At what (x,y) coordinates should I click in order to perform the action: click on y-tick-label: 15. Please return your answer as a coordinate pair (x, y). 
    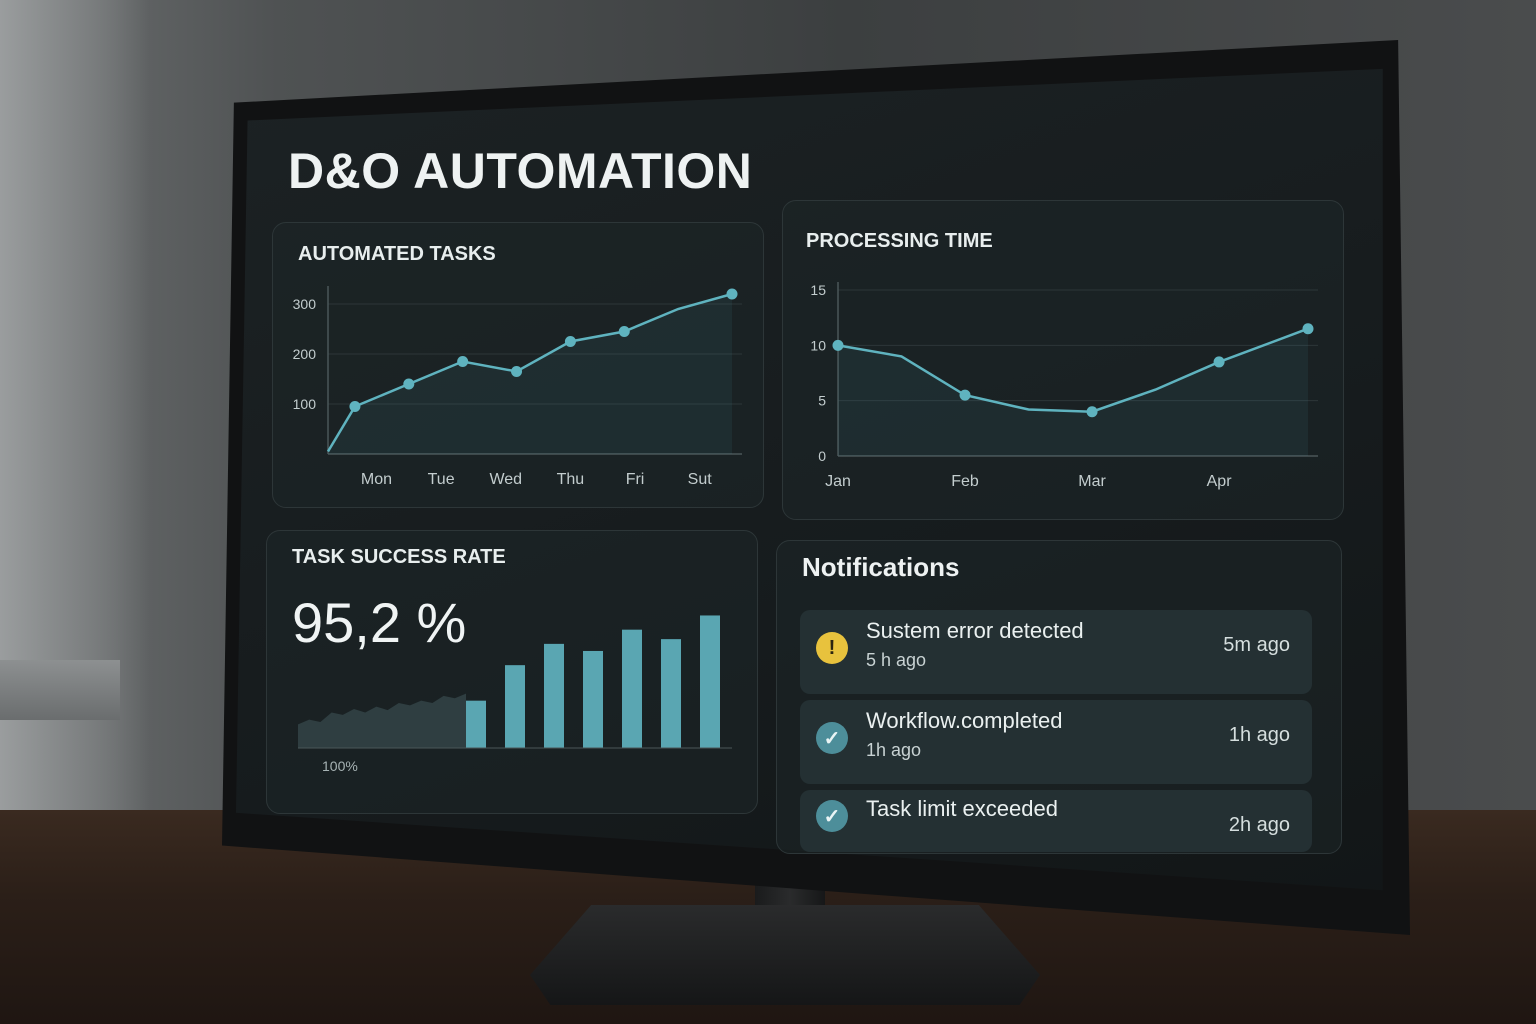
    Looking at the image, I should click on (818, 290).